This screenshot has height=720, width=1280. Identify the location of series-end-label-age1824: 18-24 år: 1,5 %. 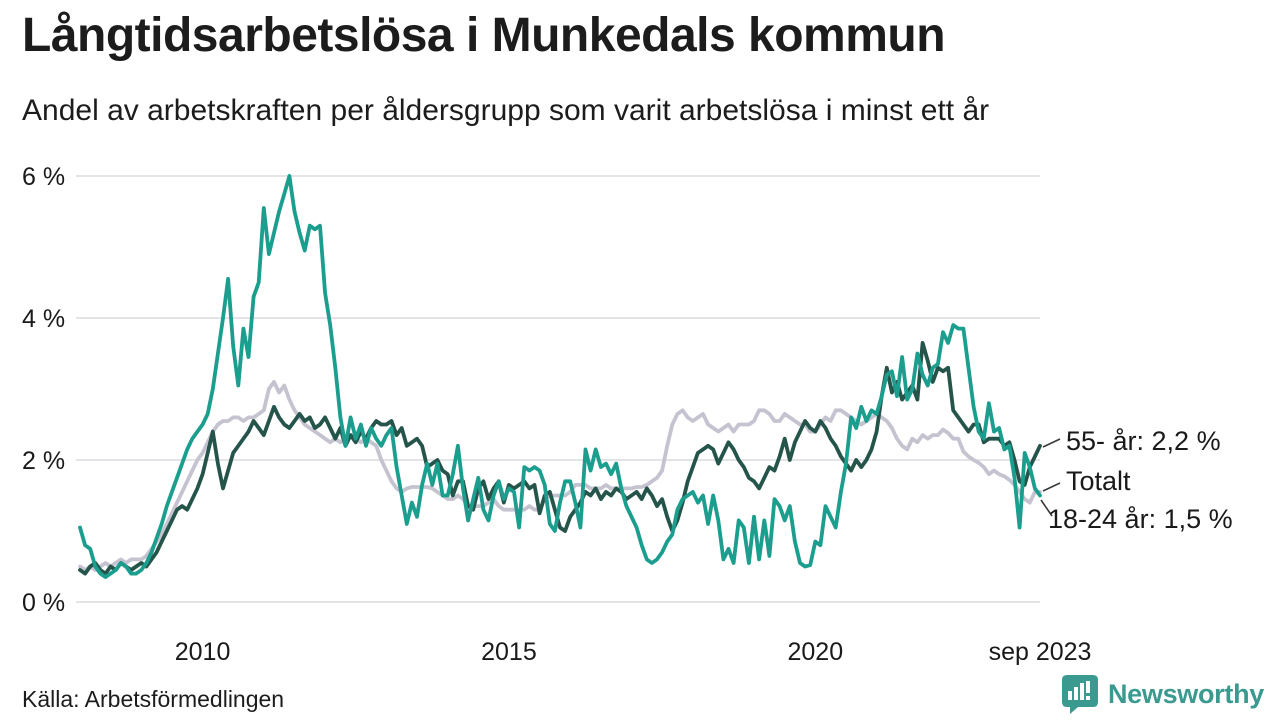
(1140, 519).